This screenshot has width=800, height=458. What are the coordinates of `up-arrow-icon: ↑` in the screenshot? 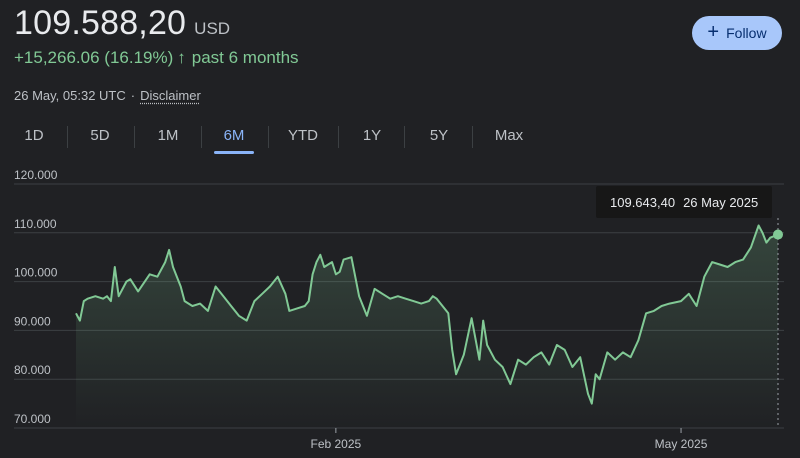 It's located at (181, 57).